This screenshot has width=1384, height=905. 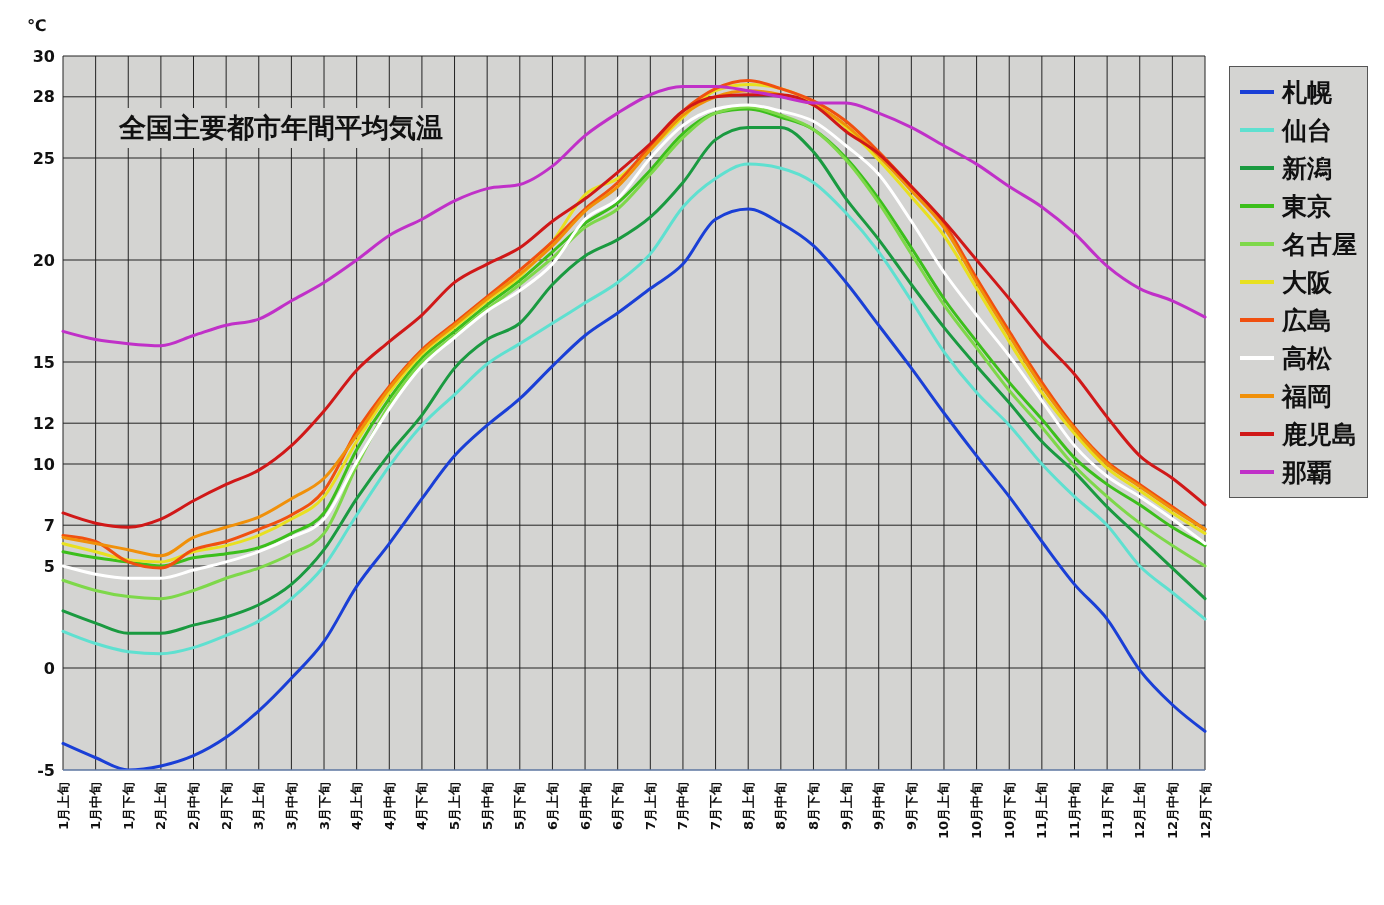 I want to click on legend-label: 那覇, so click(x=1307, y=472).